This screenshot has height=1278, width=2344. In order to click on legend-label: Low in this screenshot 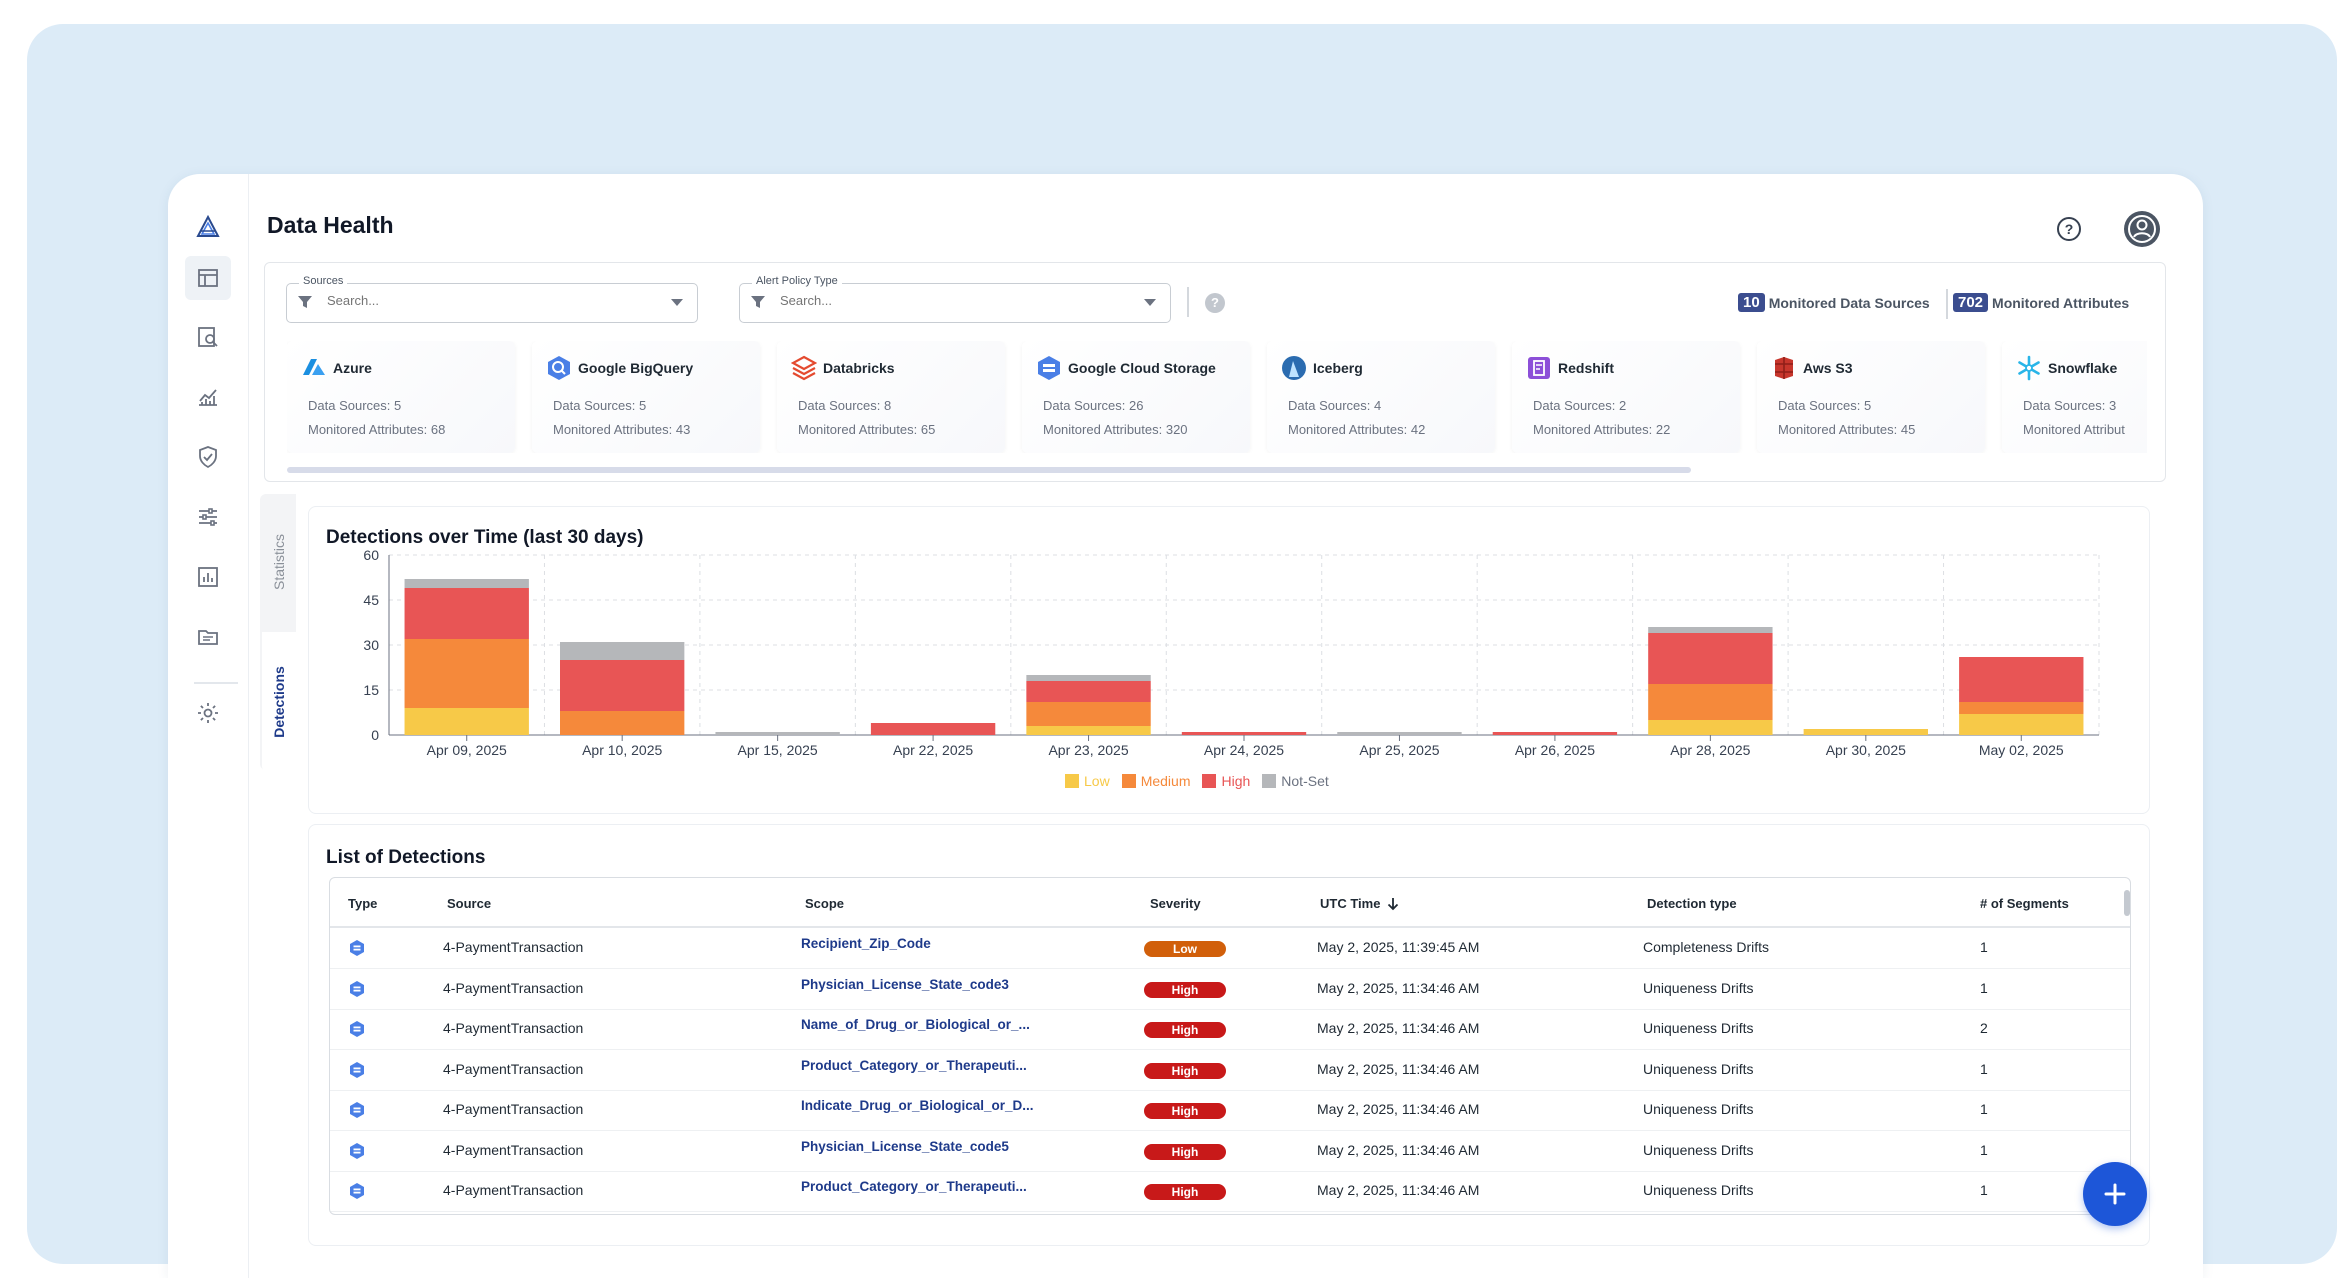, I will do `click(1097, 781)`.